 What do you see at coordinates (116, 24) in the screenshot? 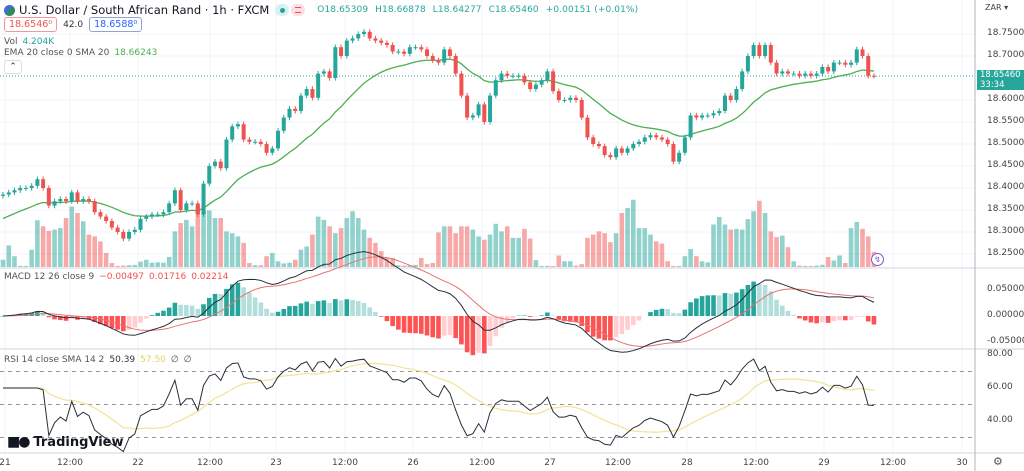
I see `buy-button: 18.6588⁰` at bounding box center [116, 24].